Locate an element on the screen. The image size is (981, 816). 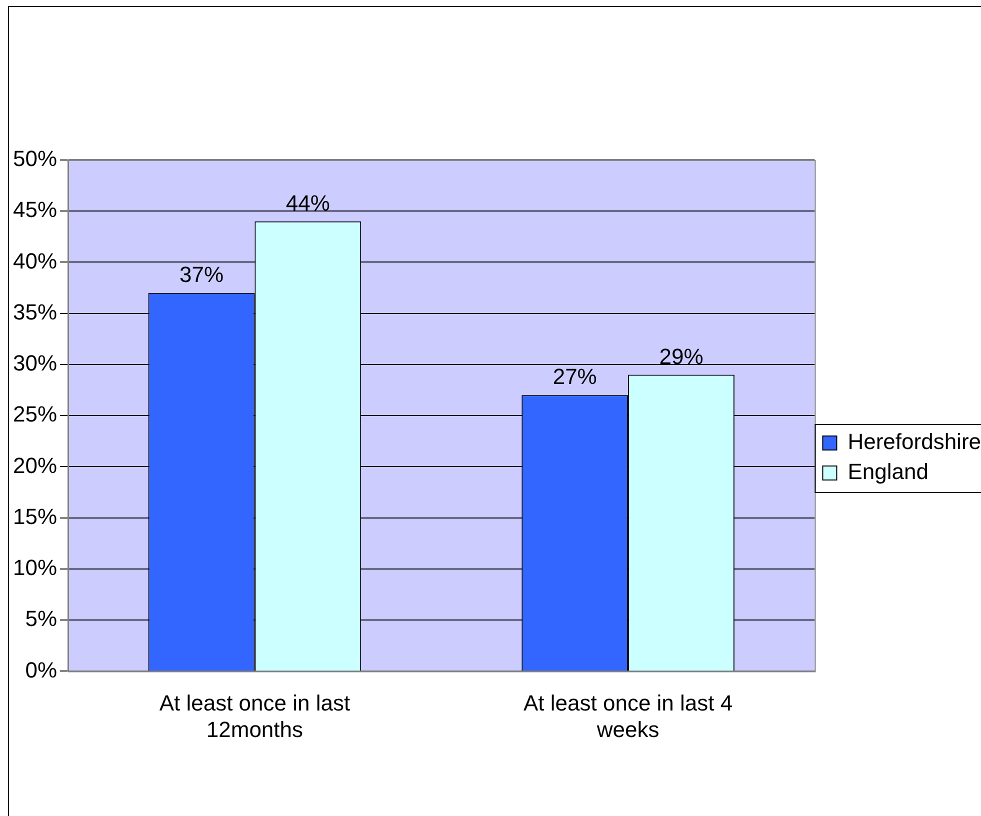
y-tick-label: 5% is located at coordinates (41, 619).